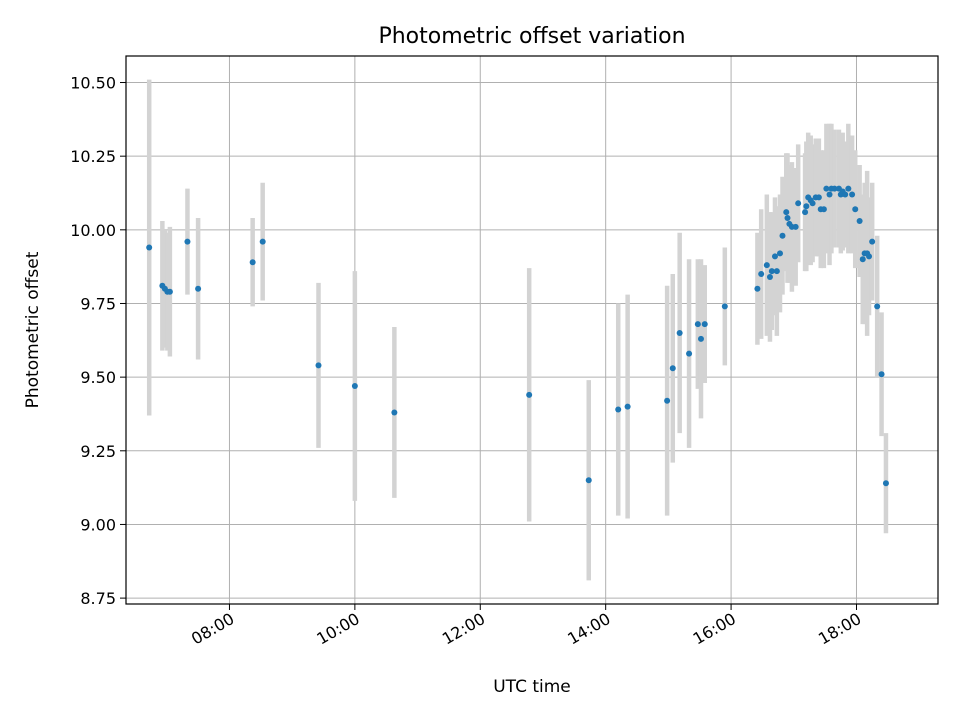 Image resolution: width=960 pixels, height=720 pixels. What do you see at coordinates (93, 230) in the screenshot?
I see `y-tick-label: 10.00` at bounding box center [93, 230].